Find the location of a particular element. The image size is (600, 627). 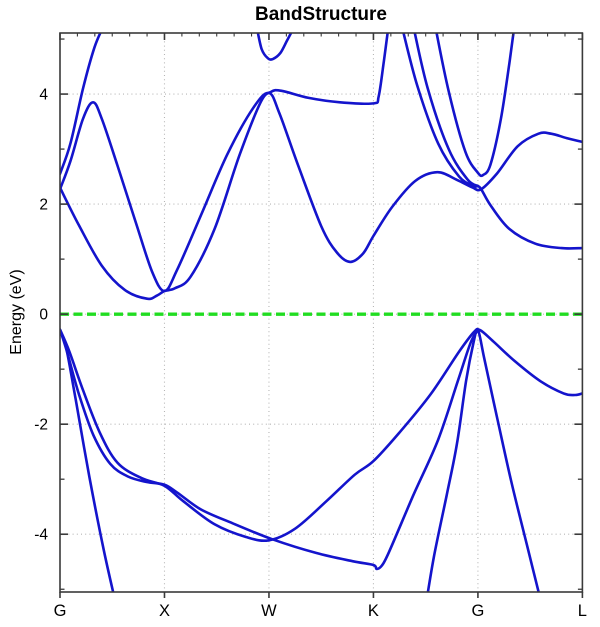

y-tick-label: -4 is located at coordinates (41, 535).